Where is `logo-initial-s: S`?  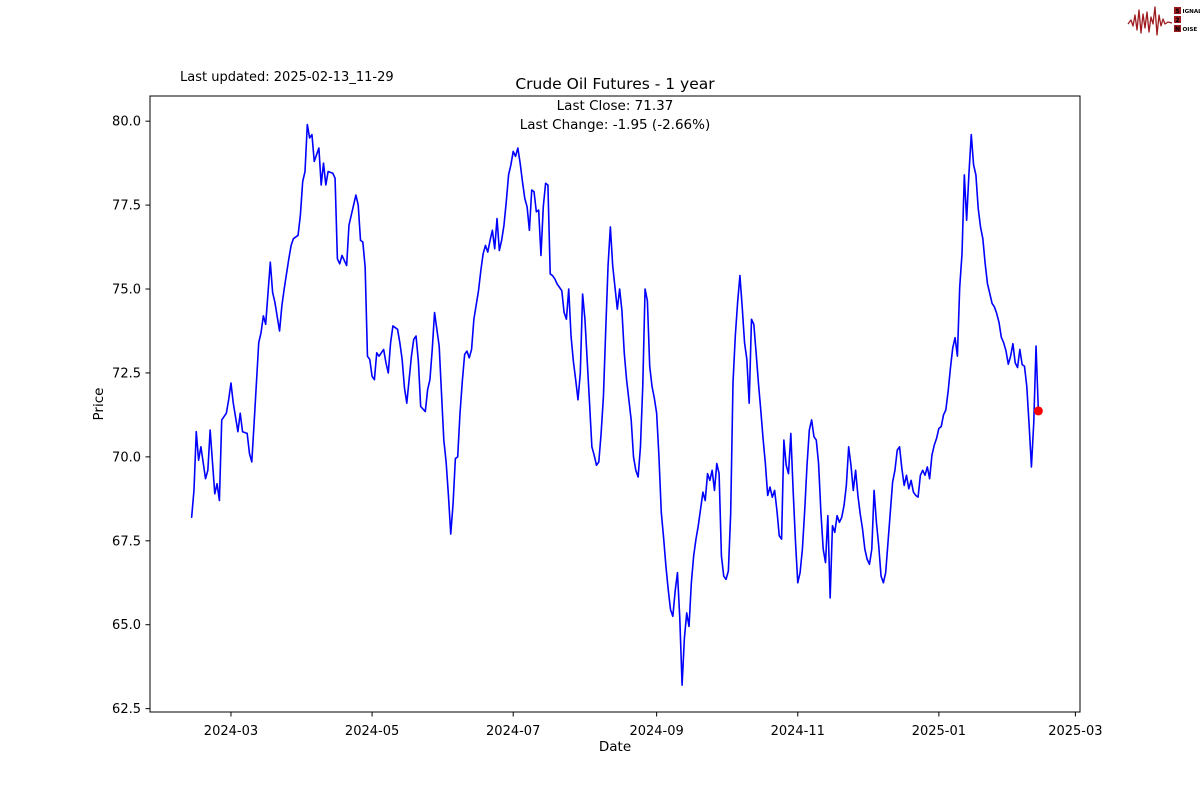
logo-initial-s: S is located at coordinates (1177, 11).